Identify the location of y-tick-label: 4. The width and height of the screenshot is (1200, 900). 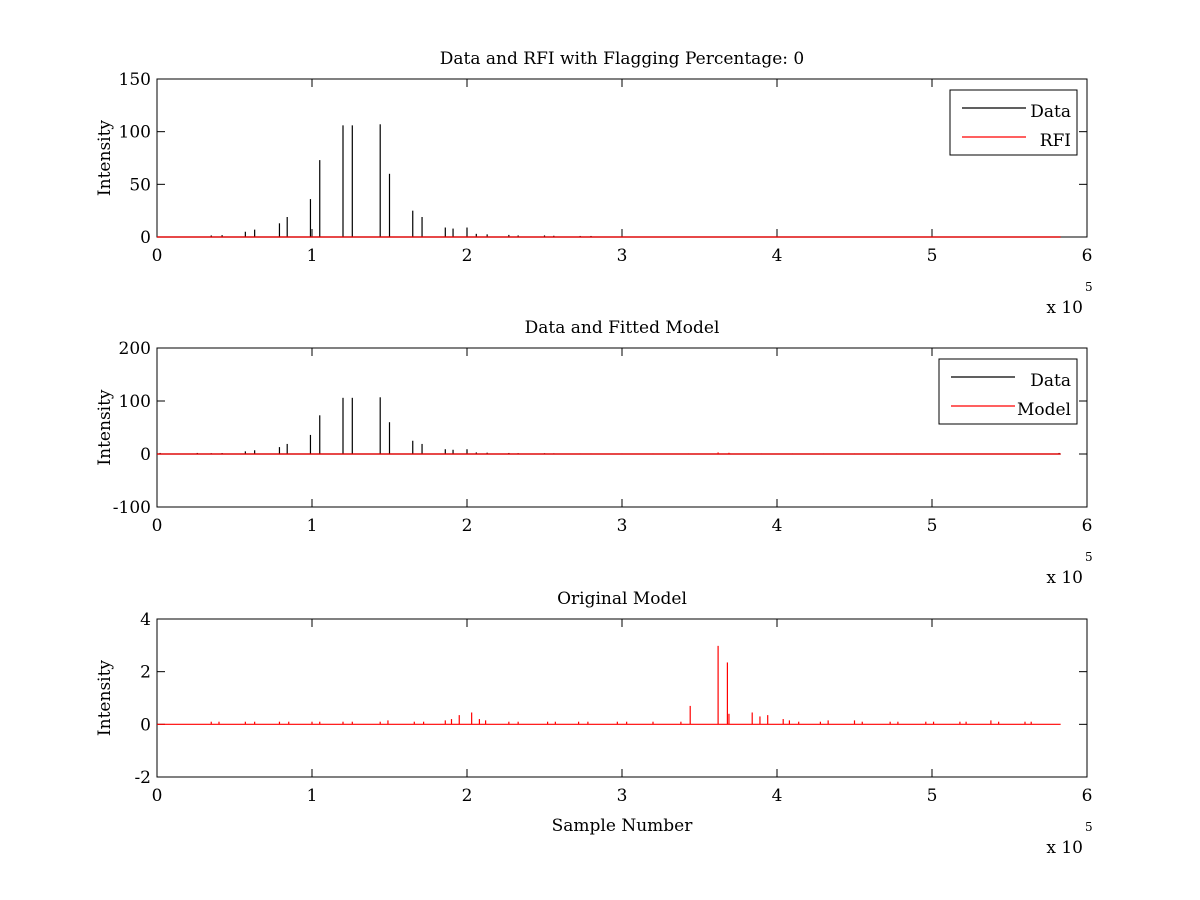
(145, 620).